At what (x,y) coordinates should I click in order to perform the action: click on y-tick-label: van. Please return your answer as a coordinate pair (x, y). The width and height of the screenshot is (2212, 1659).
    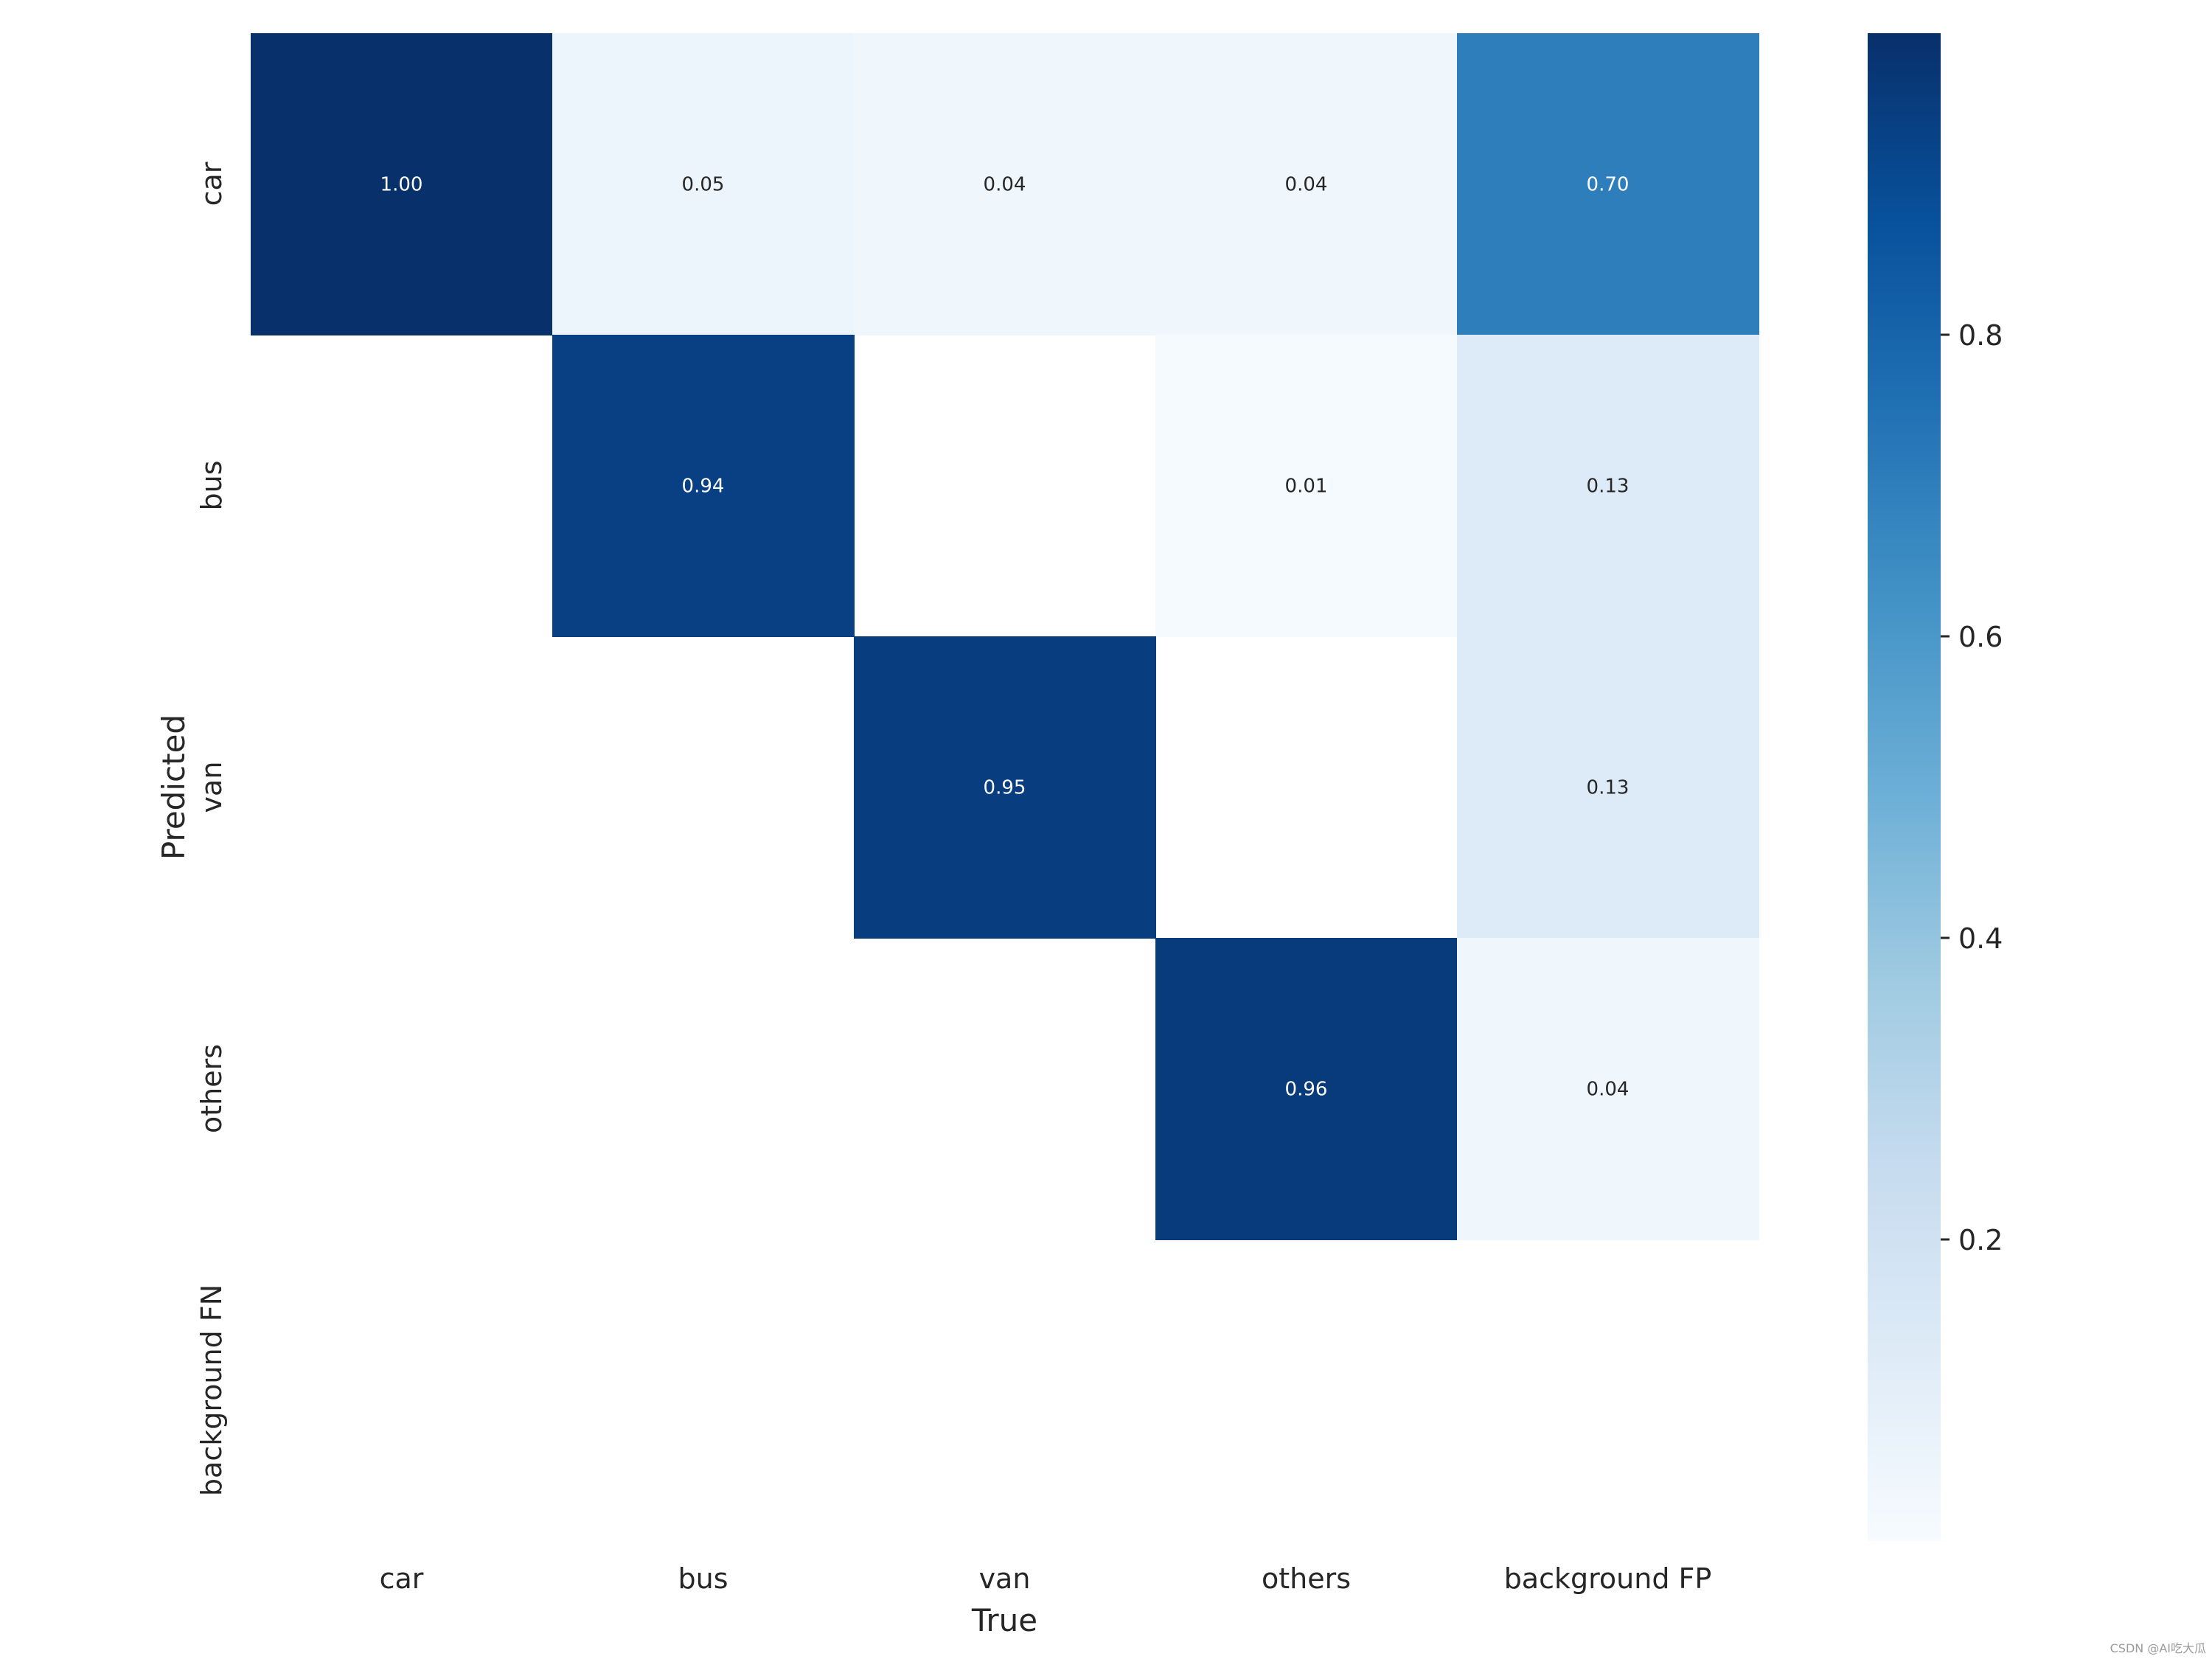
    Looking at the image, I should click on (211, 787).